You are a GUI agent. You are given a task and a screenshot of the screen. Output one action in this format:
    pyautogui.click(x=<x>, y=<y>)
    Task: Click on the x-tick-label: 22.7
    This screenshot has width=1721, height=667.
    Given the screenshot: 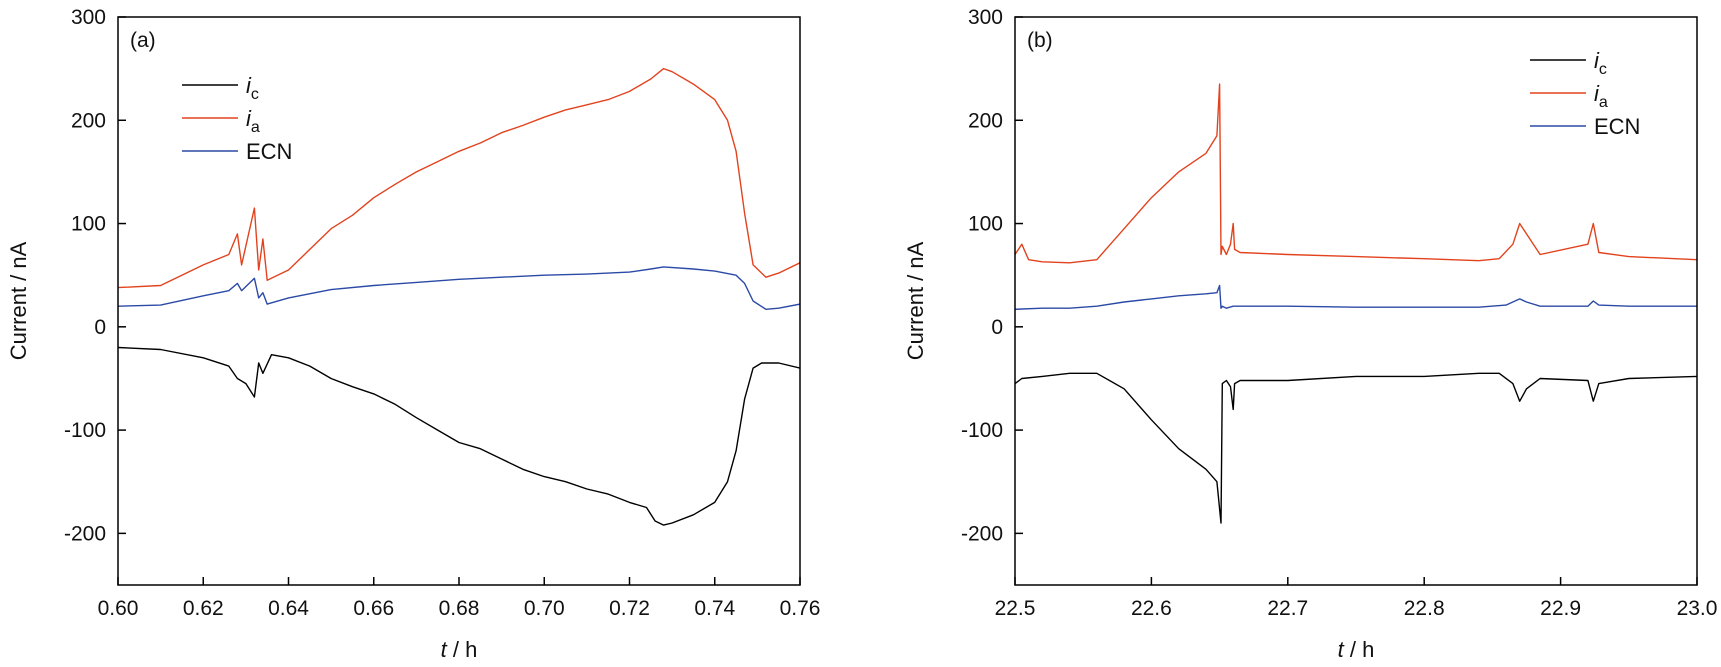 What is the action you would take?
    pyautogui.click(x=1287, y=608)
    